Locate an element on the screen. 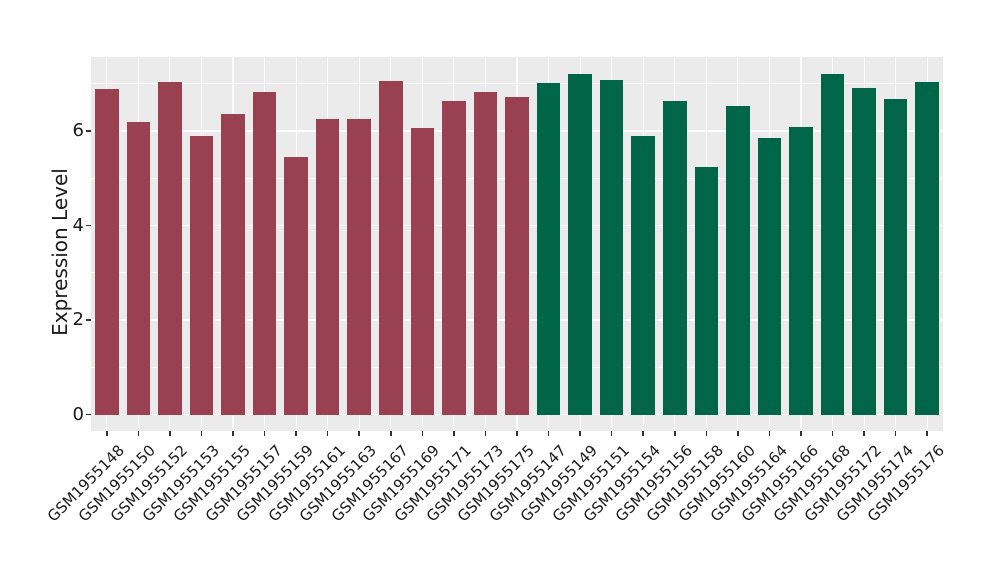 The image size is (1000, 580). bar-GSM1955148 is located at coordinates (107, 252).